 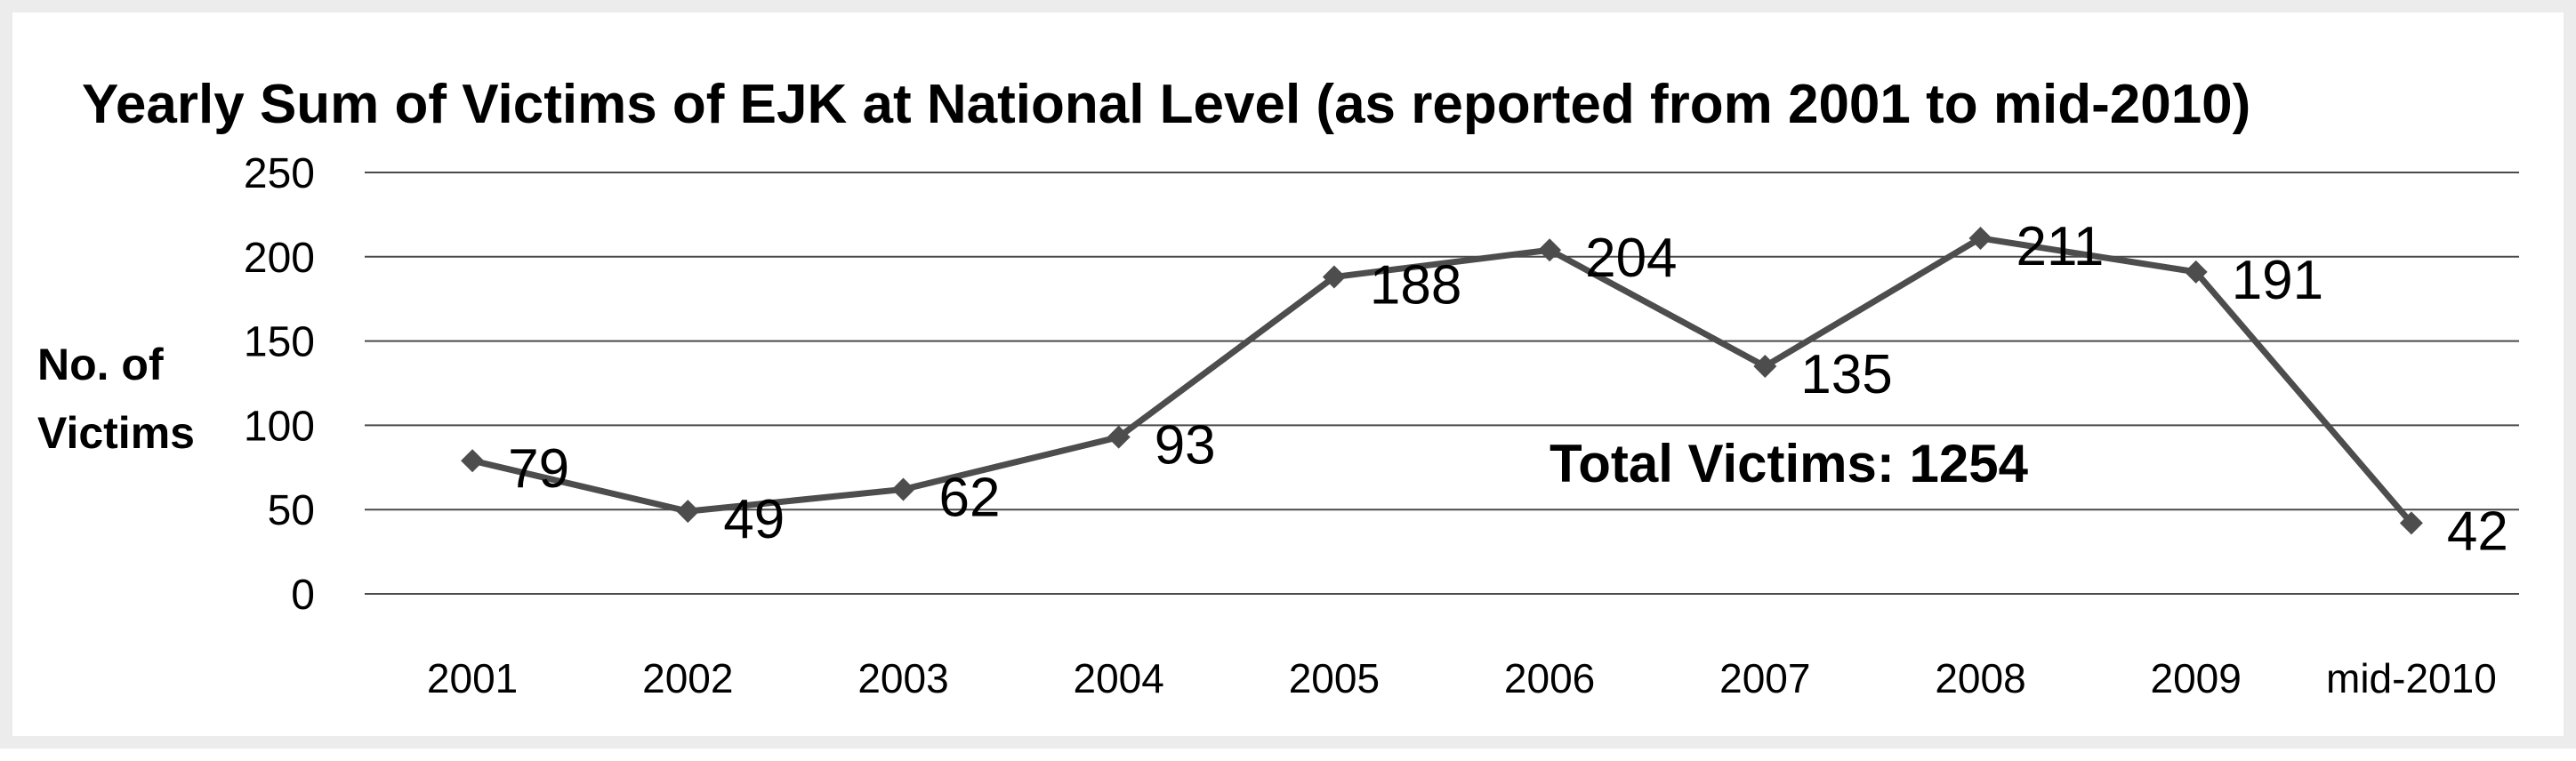 What do you see at coordinates (970, 497) in the screenshot?
I see `data-label: 62` at bounding box center [970, 497].